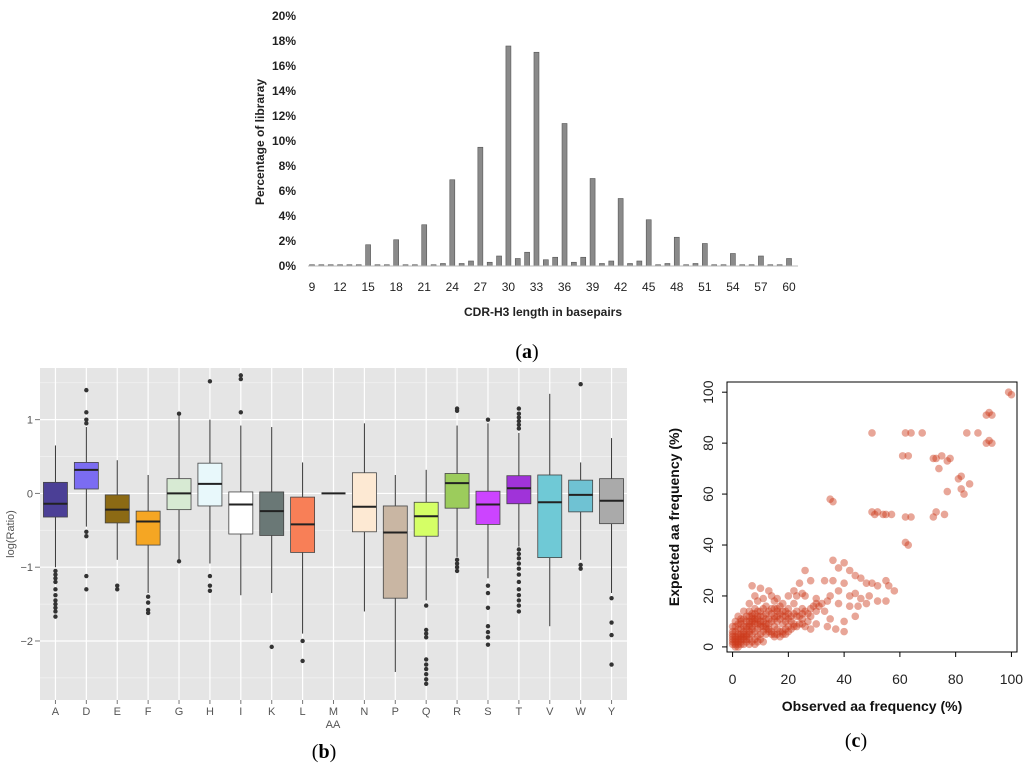 This screenshot has height=770, width=1024. I want to click on a-y-tick-label: 8%, so click(288, 166).